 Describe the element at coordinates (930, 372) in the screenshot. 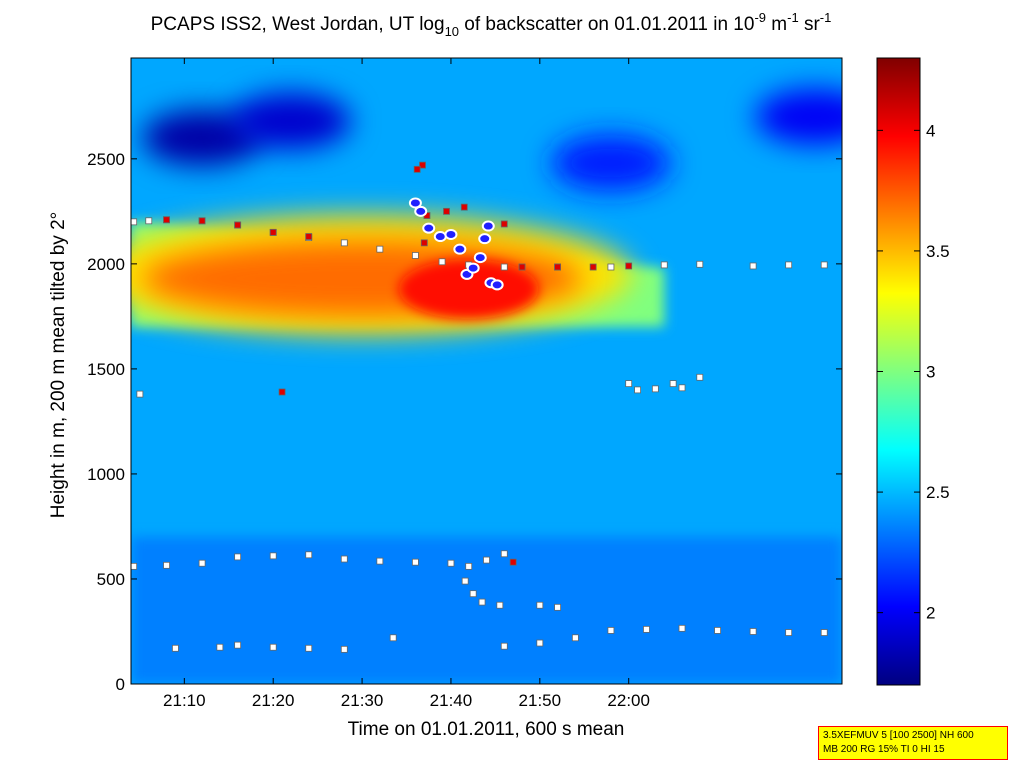

I see `colorbar-tick-label: 3` at that location.